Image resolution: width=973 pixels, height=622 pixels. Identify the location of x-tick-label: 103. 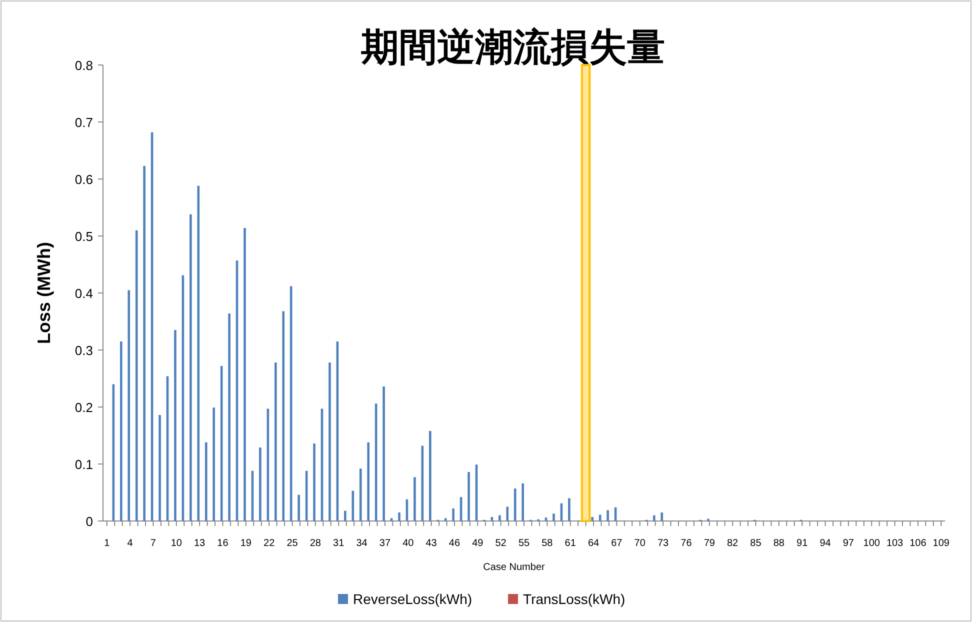
(895, 543).